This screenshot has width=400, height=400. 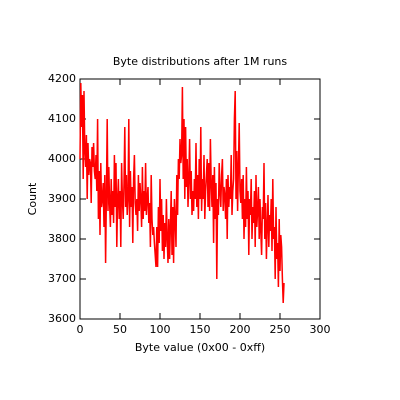 I want to click on y-axis-label: Count, so click(x=32, y=198).